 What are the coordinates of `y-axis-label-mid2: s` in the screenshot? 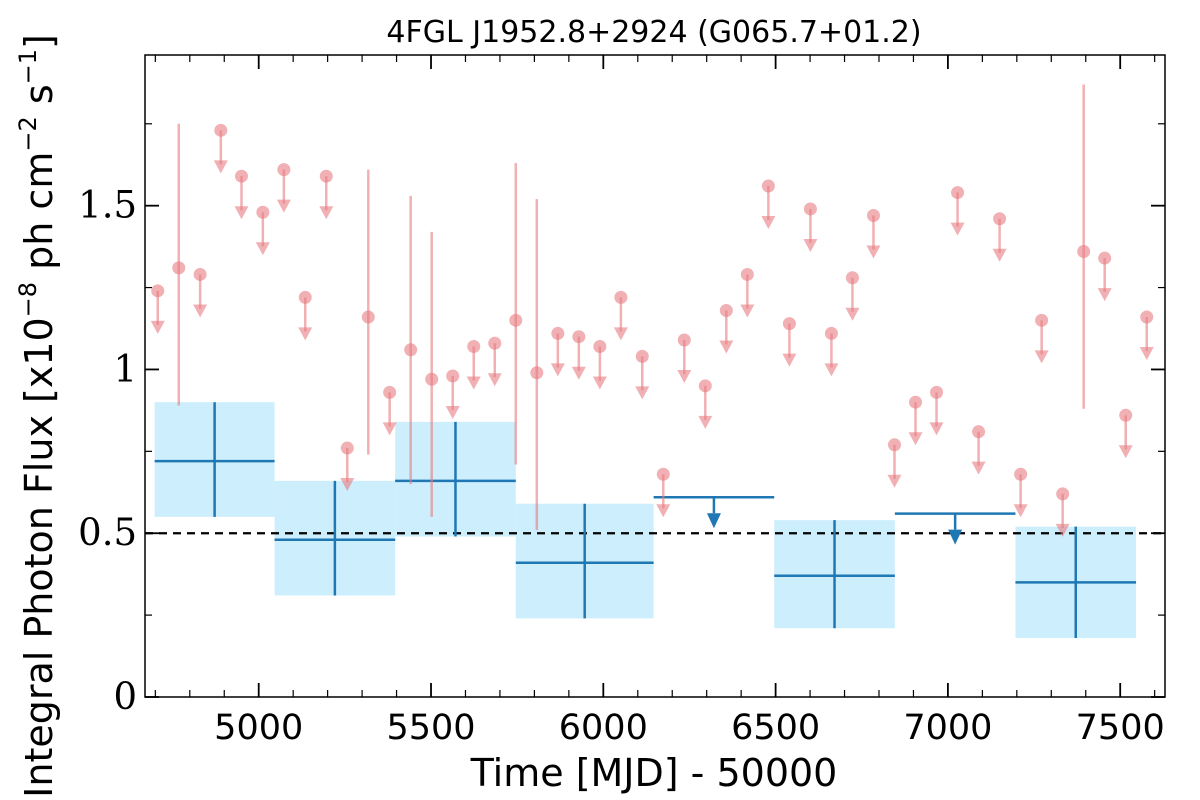 It's located at (39, 100).